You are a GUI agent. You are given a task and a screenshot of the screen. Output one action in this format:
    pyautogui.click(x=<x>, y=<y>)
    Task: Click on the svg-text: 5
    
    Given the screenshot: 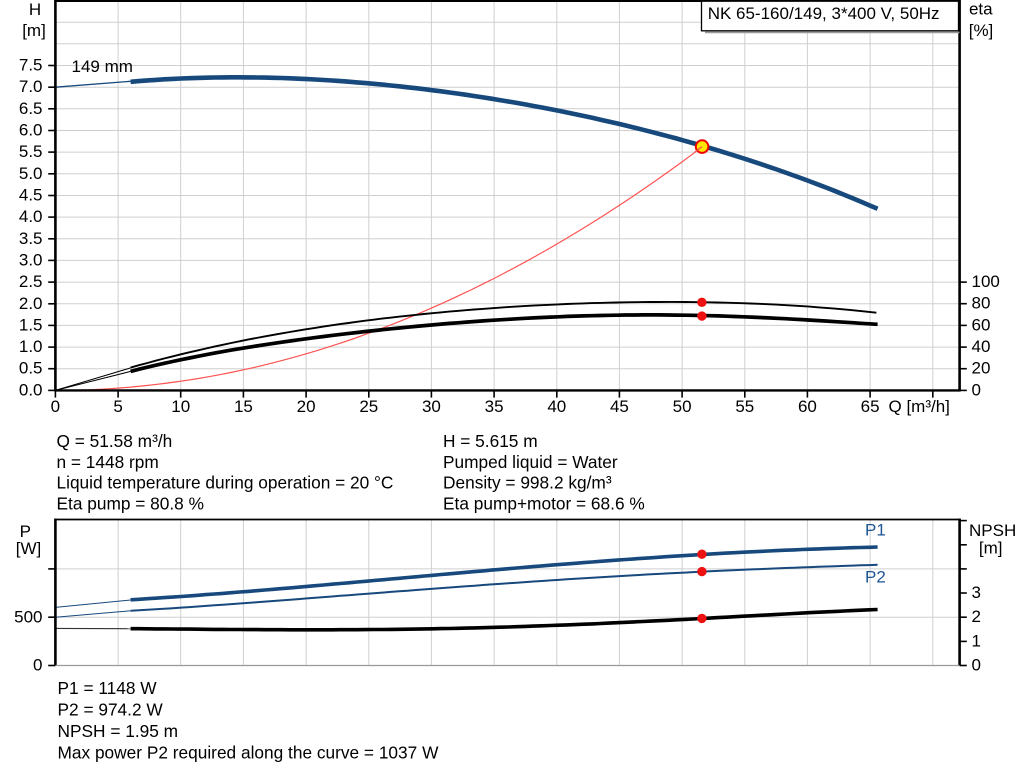 What is the action you would take?
    pyautogui.click(x=117, y=406)
    